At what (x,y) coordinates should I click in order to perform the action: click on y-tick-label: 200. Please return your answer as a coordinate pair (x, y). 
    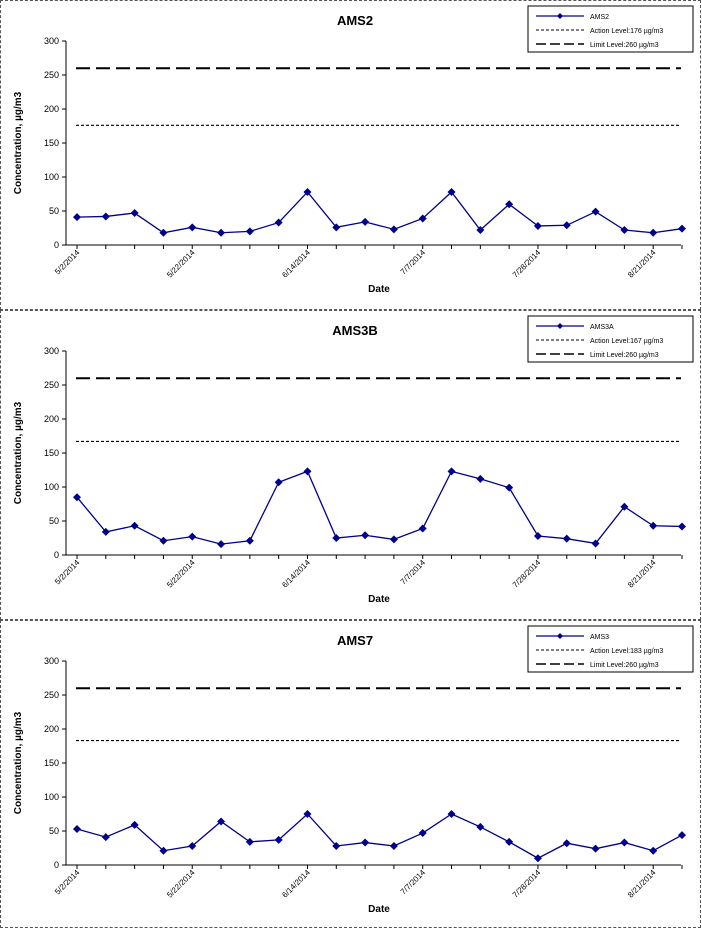
    Looking at the image, I should click on (51, 109).